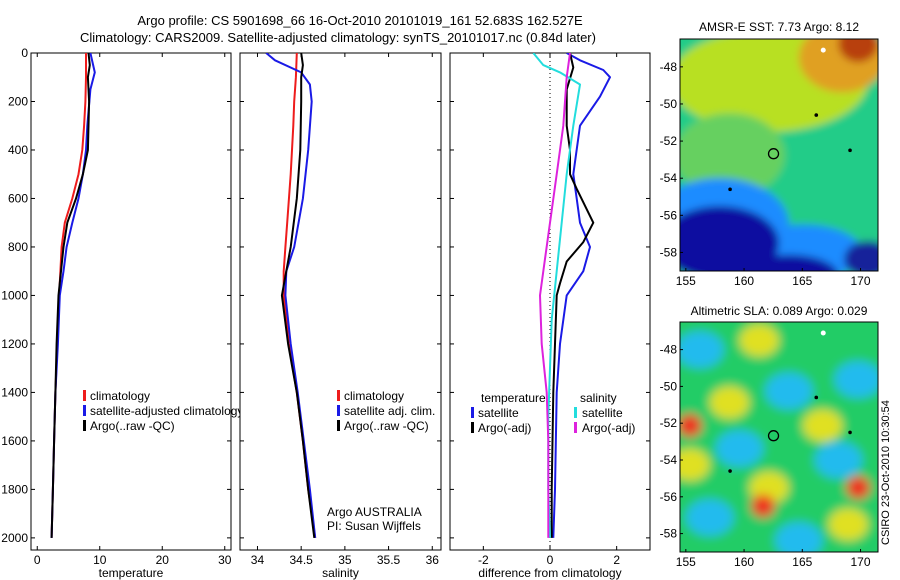  Describe the element at coordinates (70, 295) in the screenshot. I see `temperature-series-line` at that location.